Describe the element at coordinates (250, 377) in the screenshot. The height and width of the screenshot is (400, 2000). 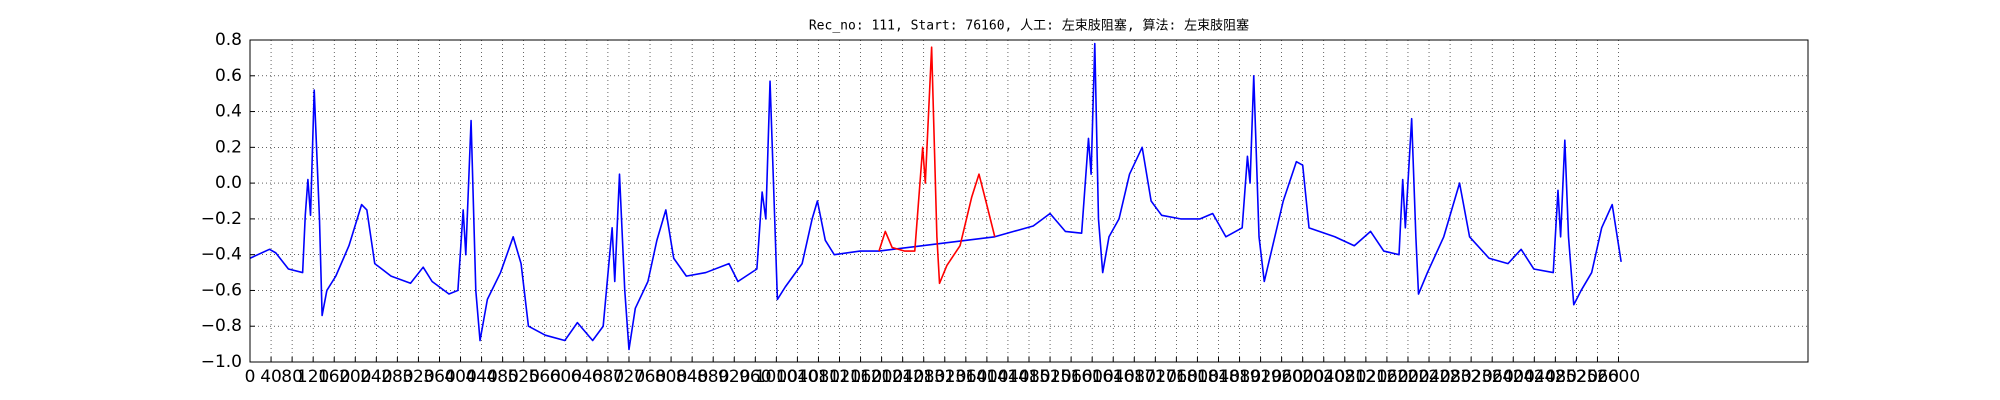
I see `x-tick-label: 0` at that location.